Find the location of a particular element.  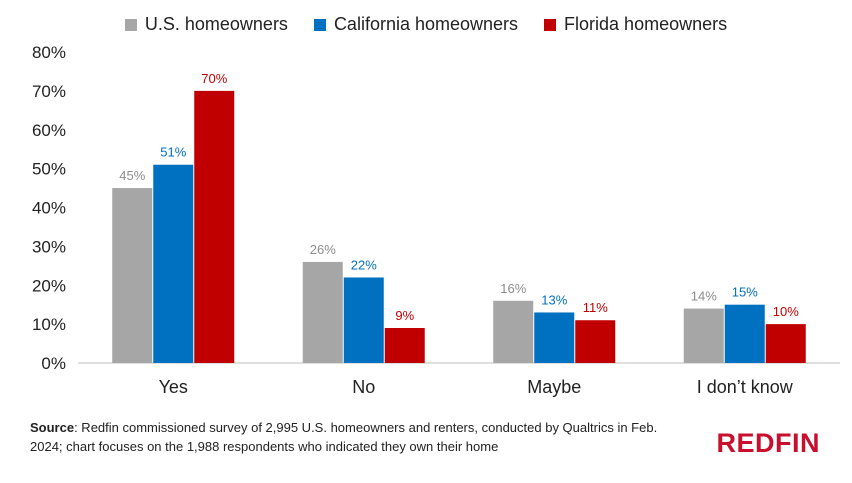

y-tick-label: 40% is located at coordinates (49, 208).